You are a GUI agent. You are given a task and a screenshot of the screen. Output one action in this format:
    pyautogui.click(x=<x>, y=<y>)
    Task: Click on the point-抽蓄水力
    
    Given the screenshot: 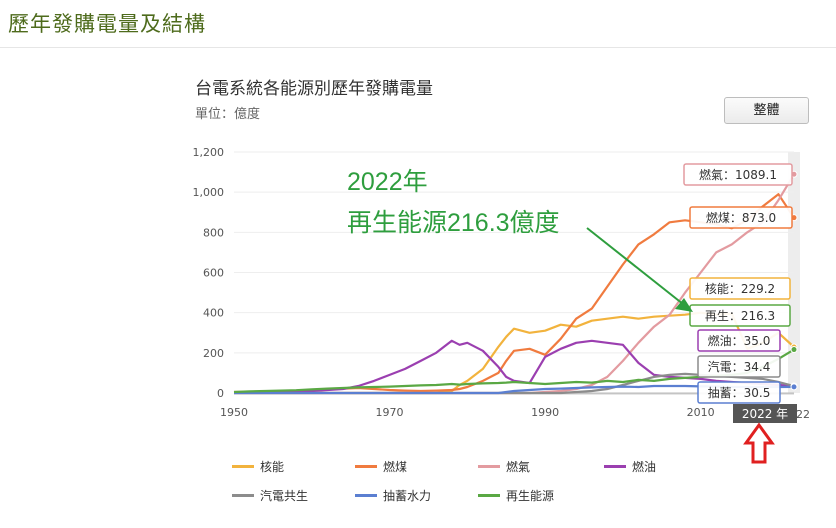 What is the action you would take?
    pyautogui.click(x=794, y=387)
    